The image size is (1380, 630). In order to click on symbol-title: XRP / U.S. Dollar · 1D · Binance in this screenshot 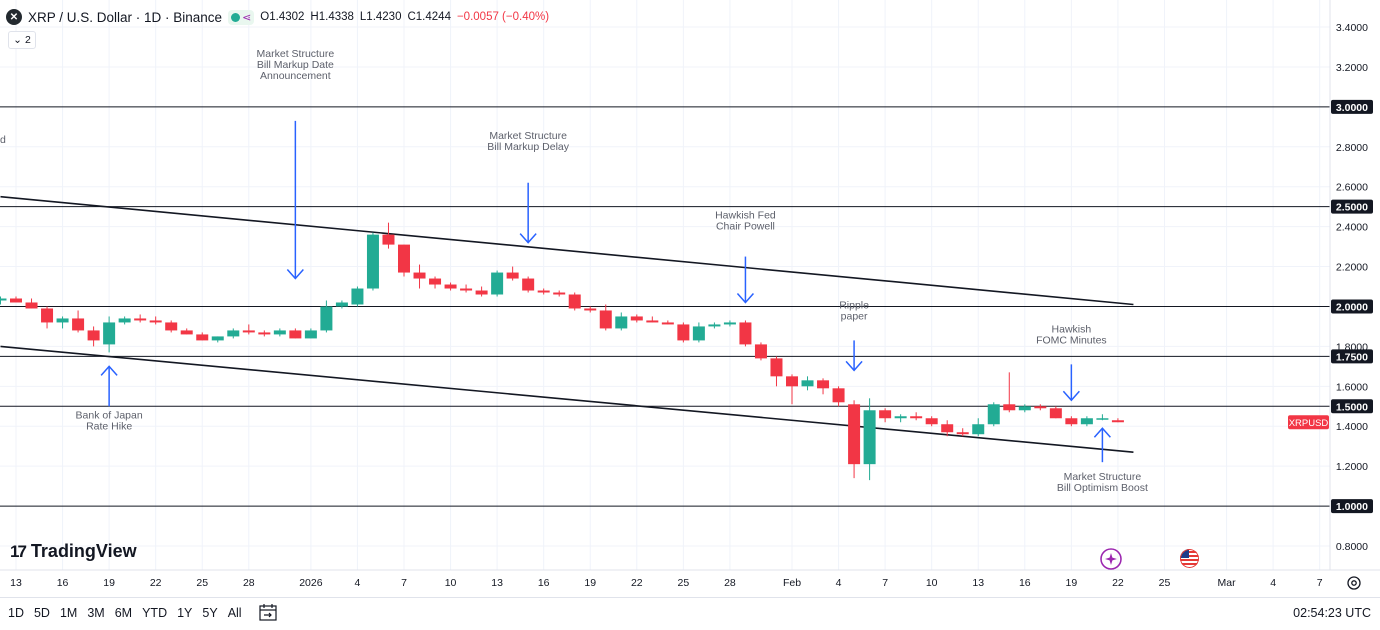, I will do `click(125, 17)`.